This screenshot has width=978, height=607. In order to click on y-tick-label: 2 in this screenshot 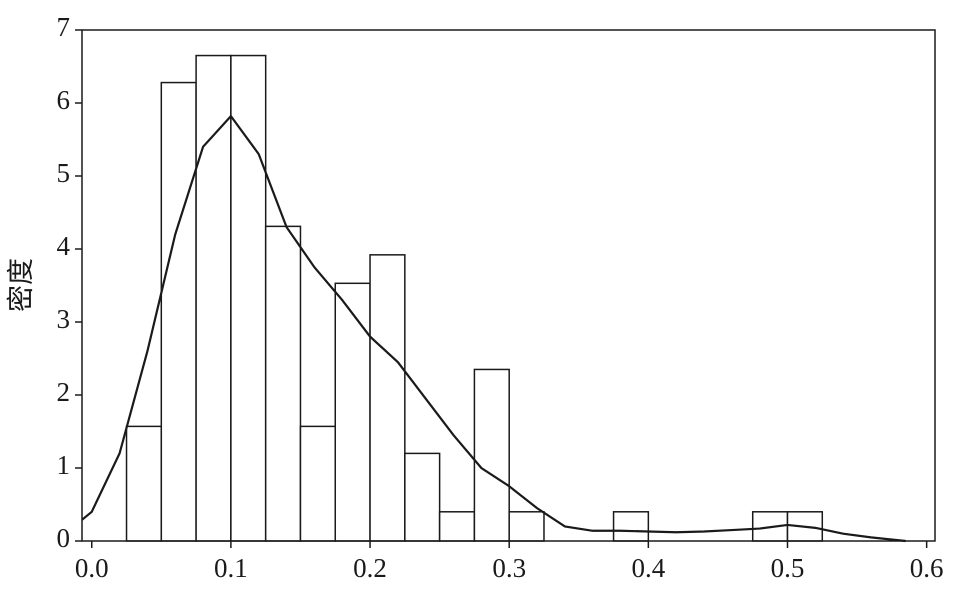, I will do `click(64, 392)`.